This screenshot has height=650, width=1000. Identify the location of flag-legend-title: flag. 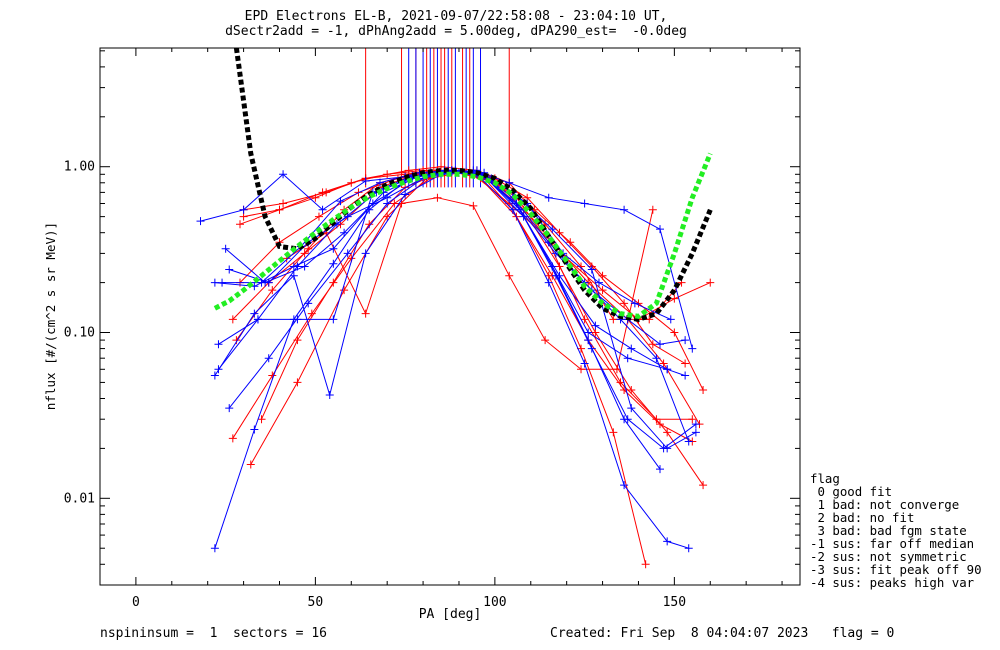
(825, 478).